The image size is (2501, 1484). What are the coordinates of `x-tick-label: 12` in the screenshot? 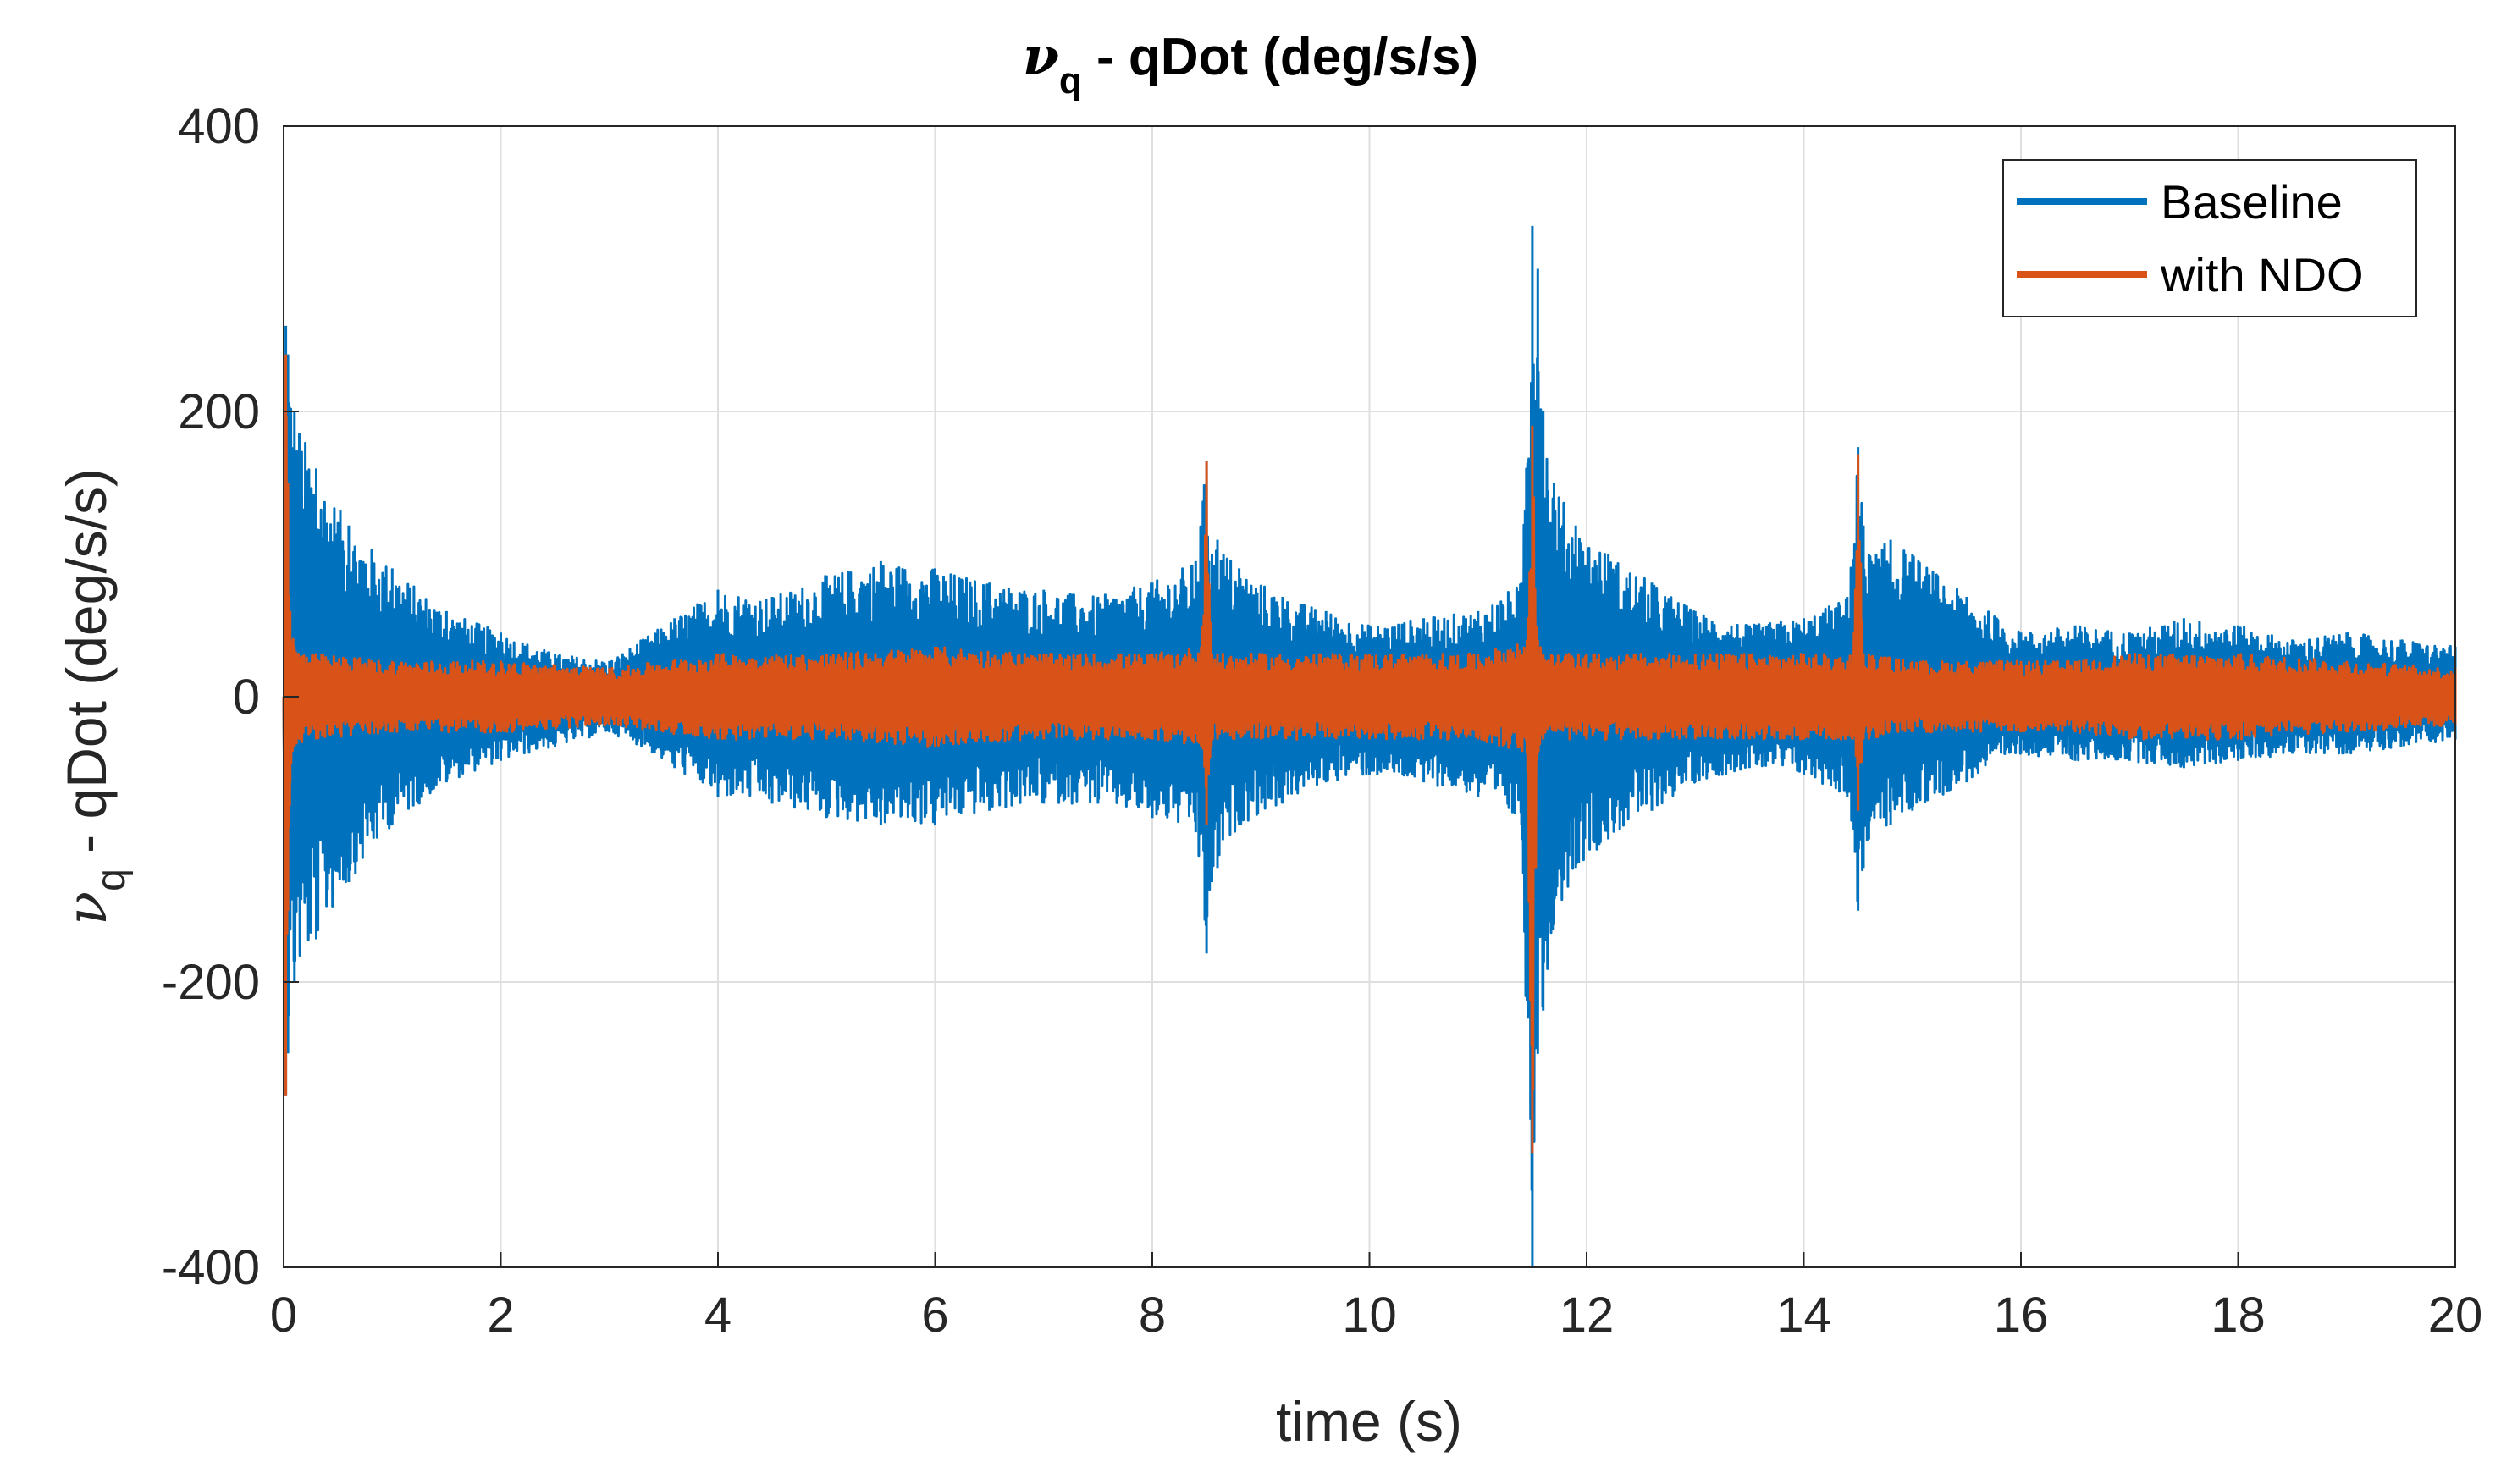 It's located at (1587, 1315).